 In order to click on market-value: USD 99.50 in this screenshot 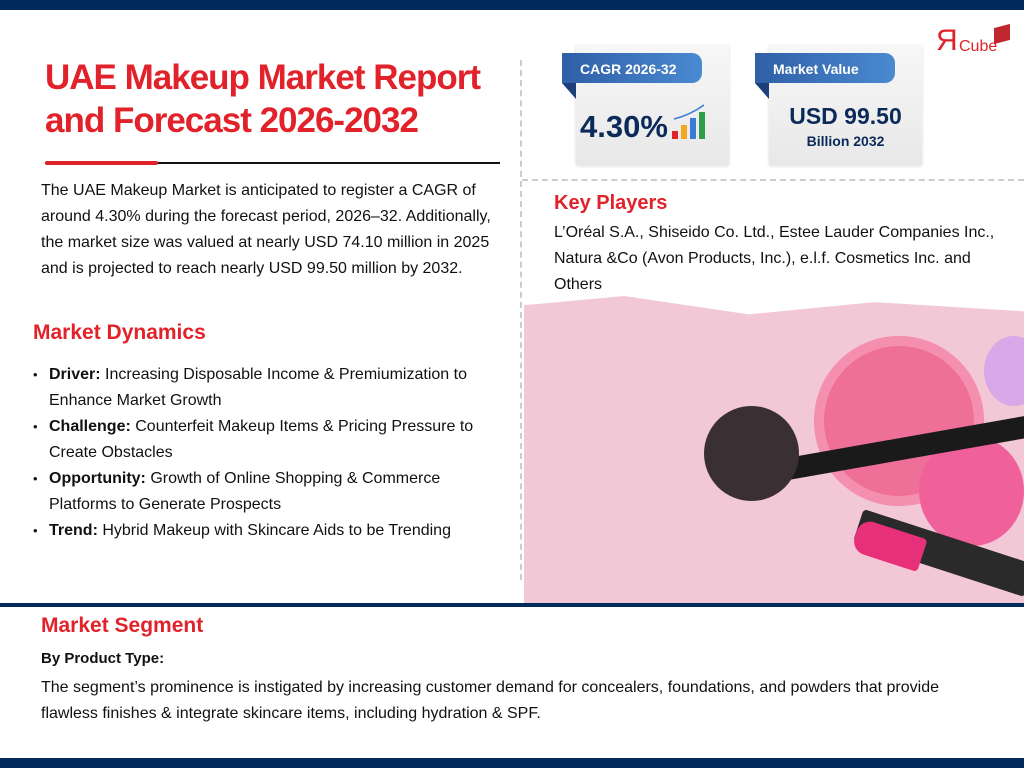, I will do `click(845, 116)`.